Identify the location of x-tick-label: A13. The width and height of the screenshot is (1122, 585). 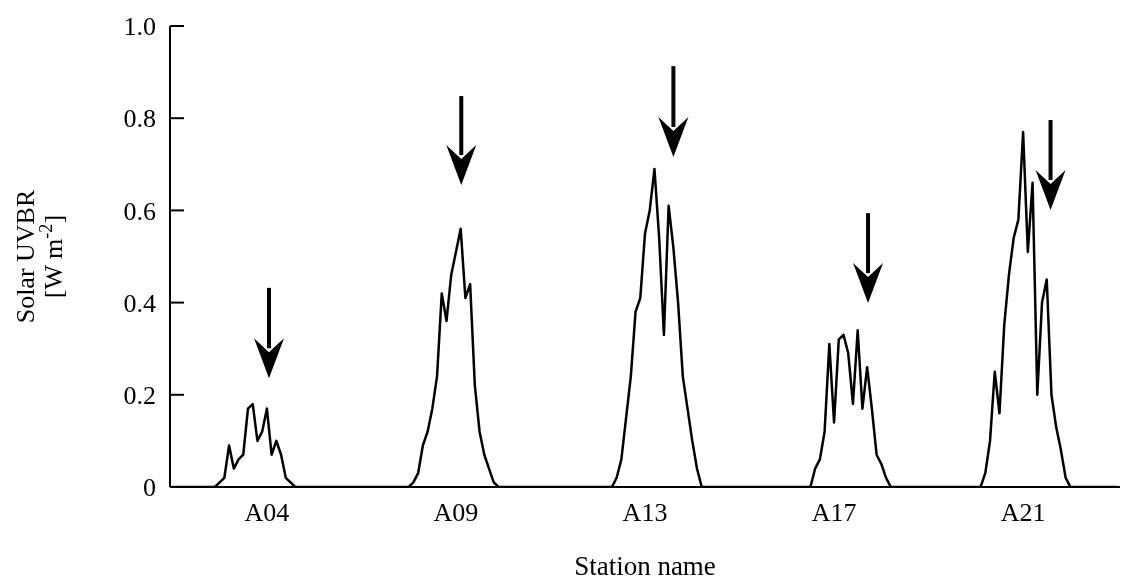
(645, 512).